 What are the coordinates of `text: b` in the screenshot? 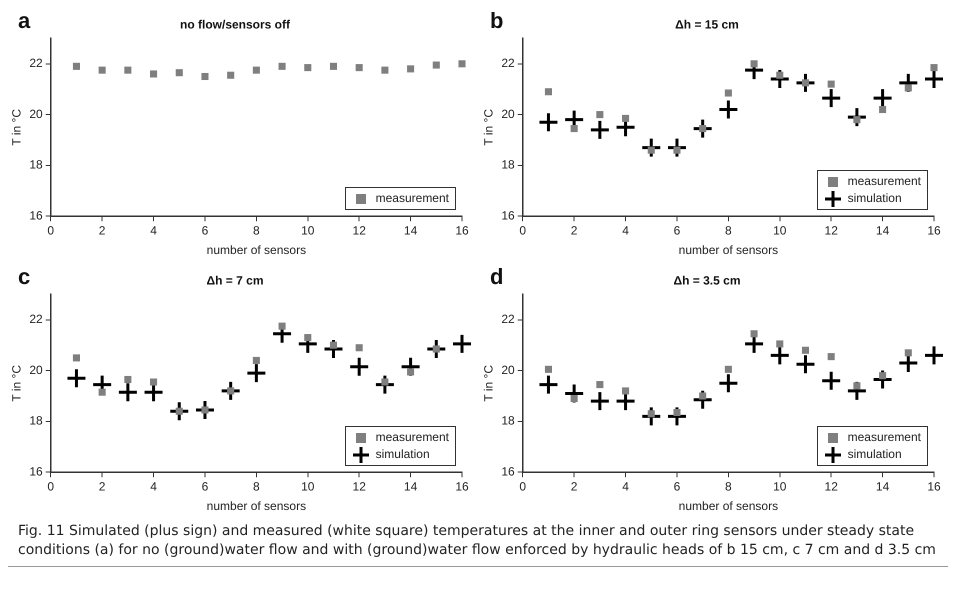 It's located at (497, 21).